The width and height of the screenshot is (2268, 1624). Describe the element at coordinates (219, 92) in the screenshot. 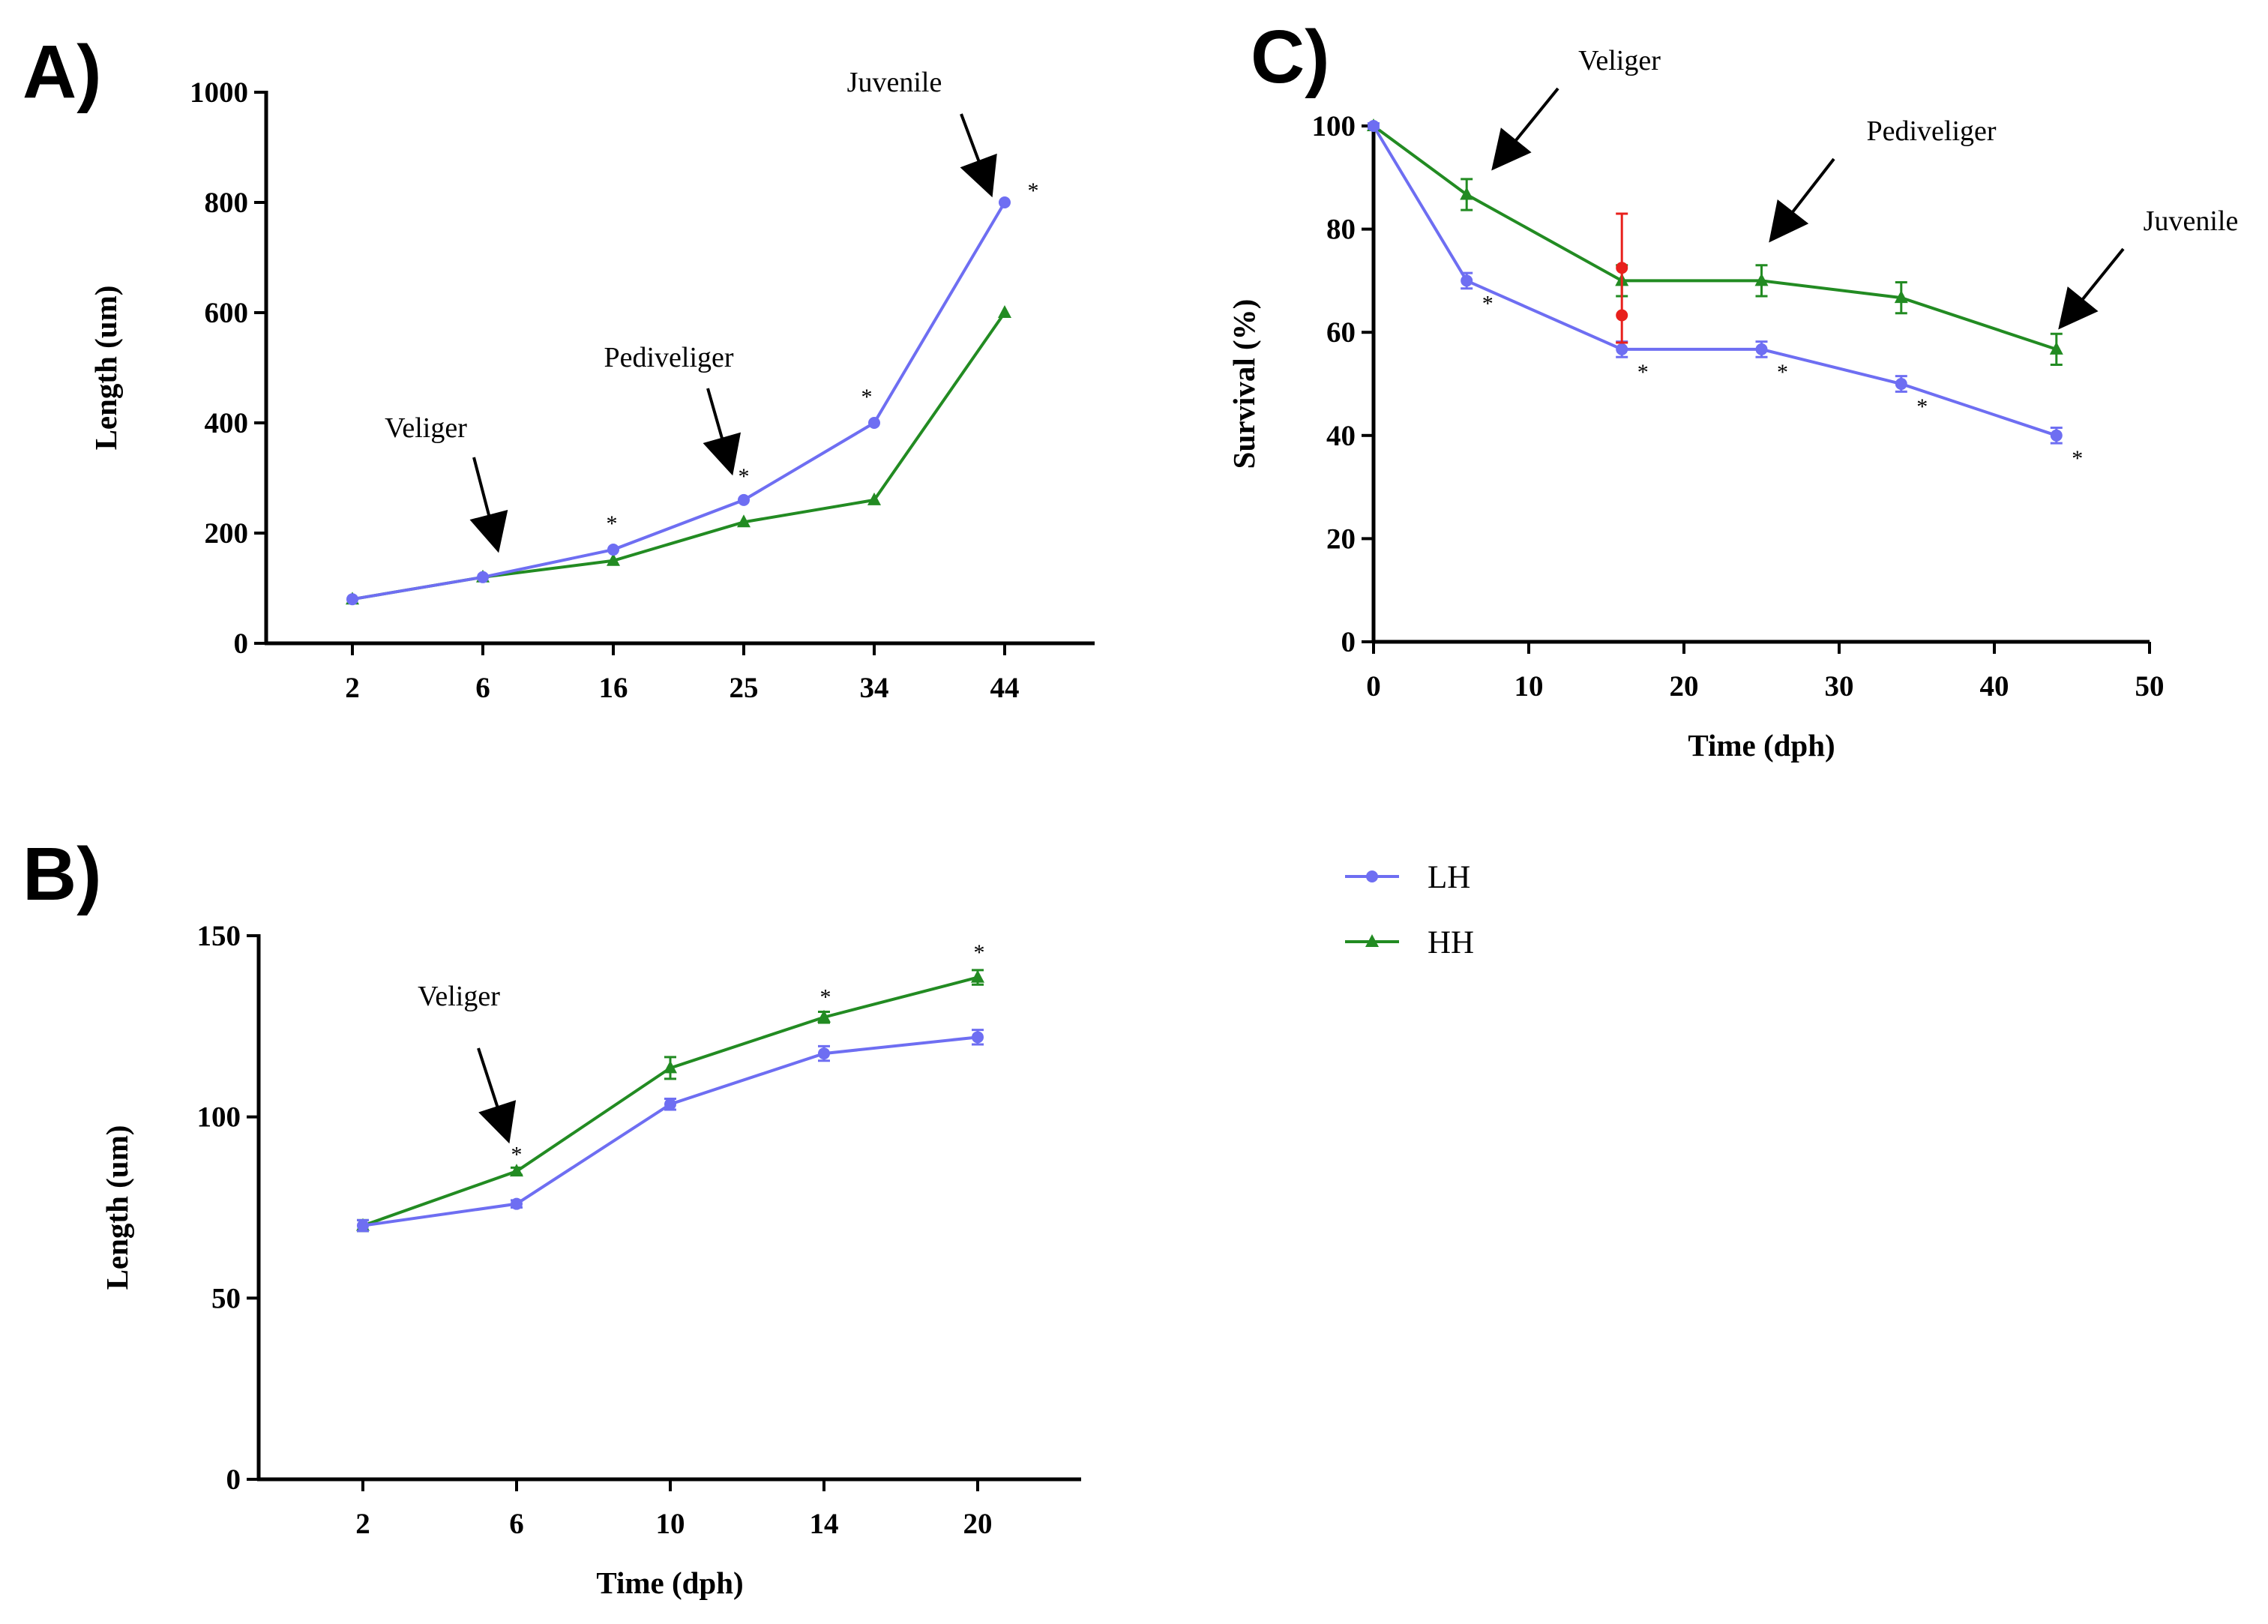

I see `y-tick-label: 1000` at that location.